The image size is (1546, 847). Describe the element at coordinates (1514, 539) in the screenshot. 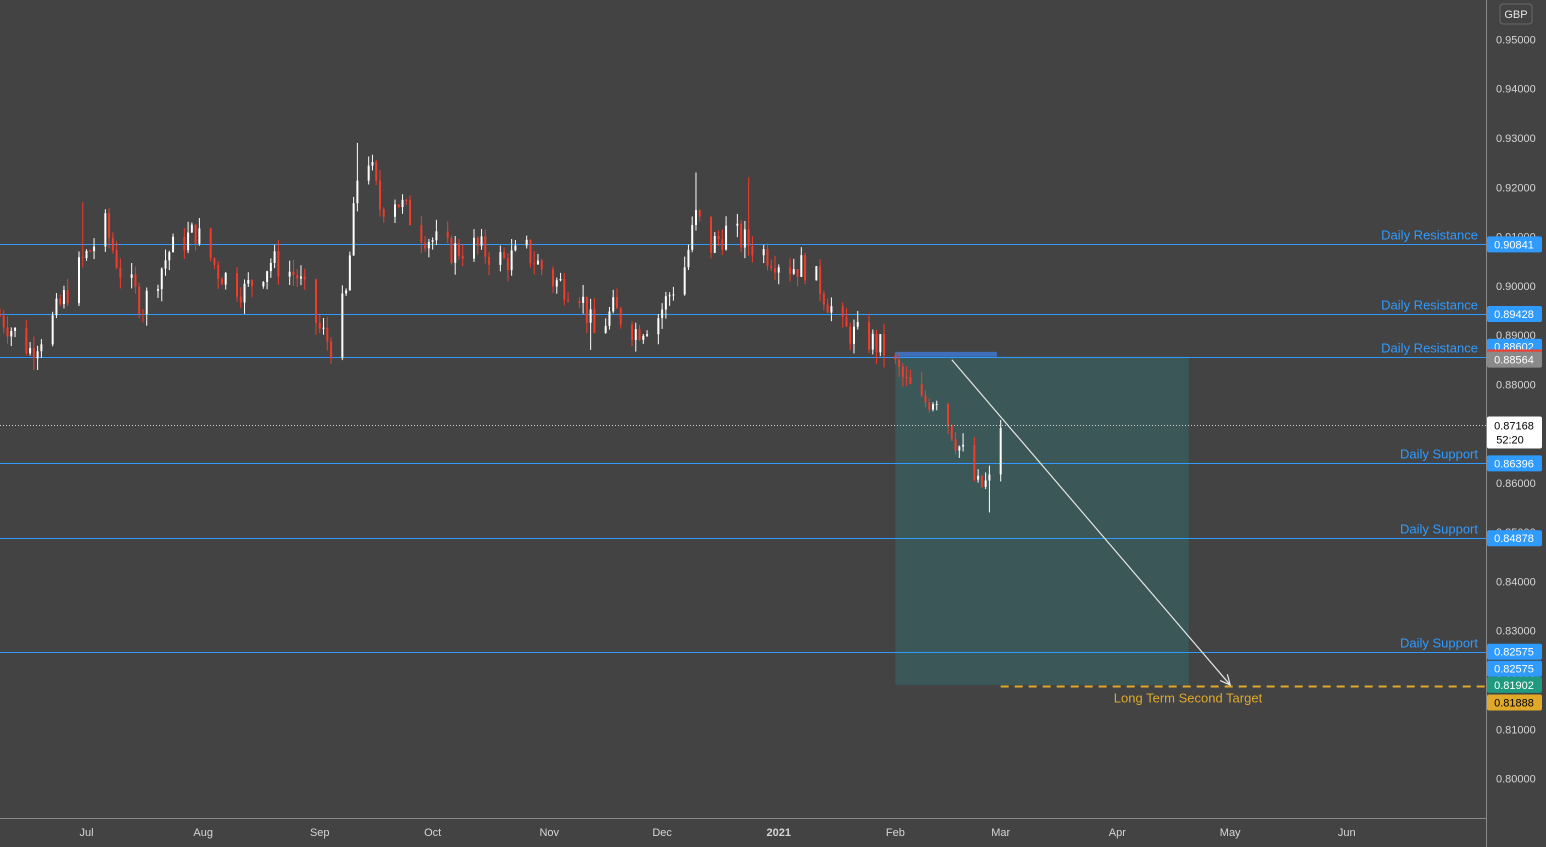

I see `price-tag-text-6: 0.84878` at that location.